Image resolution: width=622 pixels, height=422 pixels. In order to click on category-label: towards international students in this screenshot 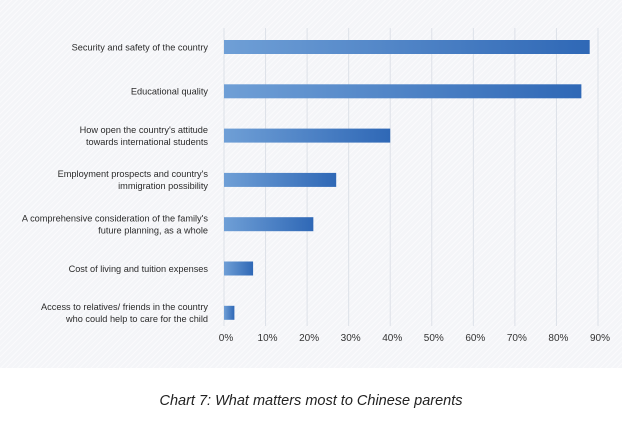, I will do `click(147, 142)`.